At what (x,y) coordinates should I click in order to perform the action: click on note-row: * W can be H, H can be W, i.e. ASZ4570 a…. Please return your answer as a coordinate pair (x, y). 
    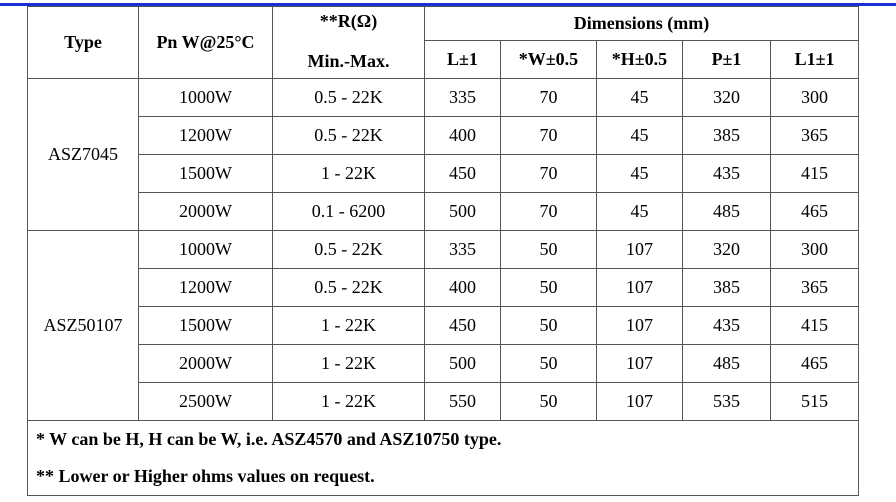
    Looking at the image, I should click on (443, 439).